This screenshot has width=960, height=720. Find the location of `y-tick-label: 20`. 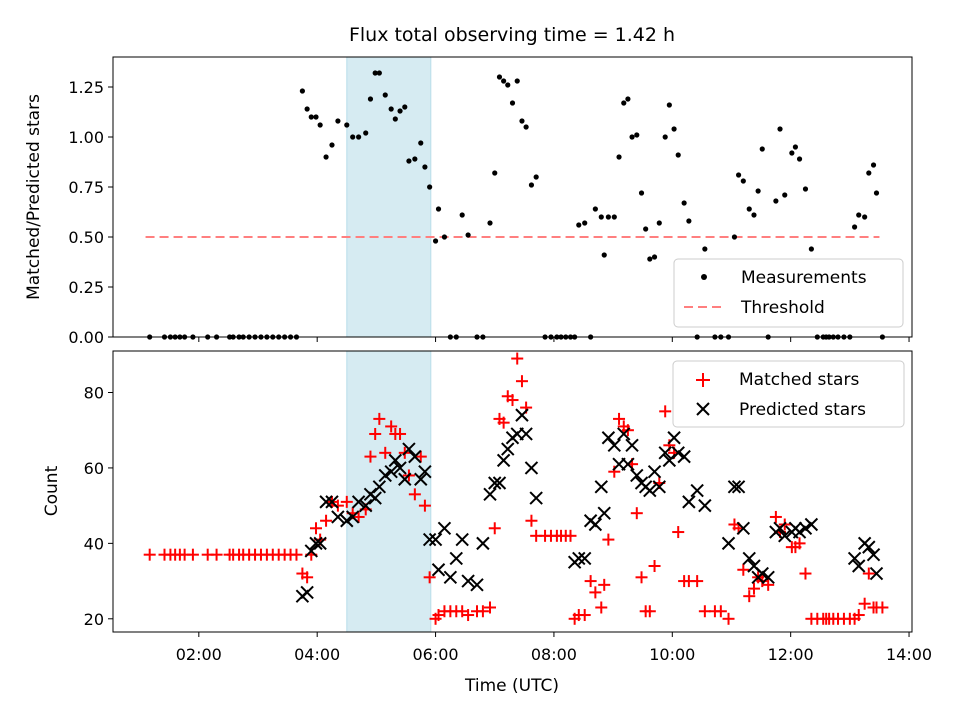

y-tick-label: 20 is located at coordinates (94, 619).